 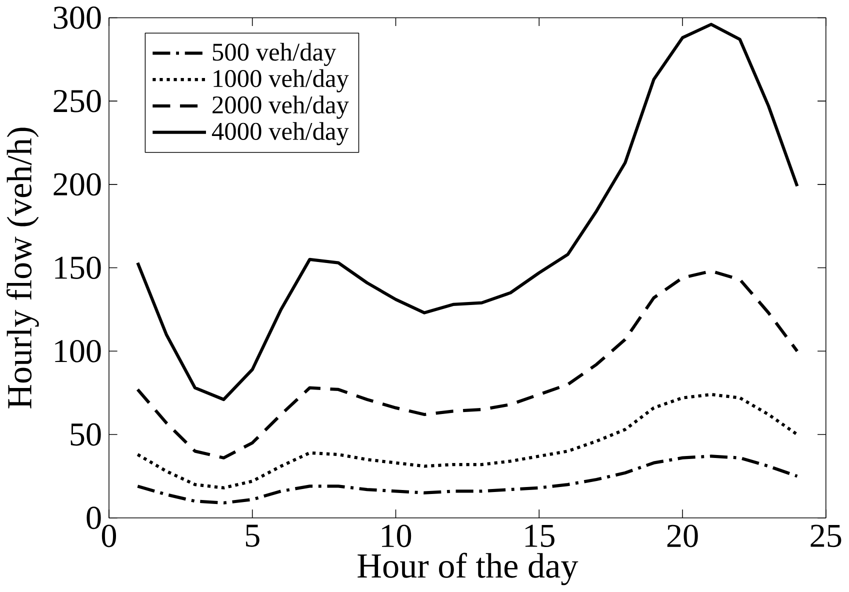 What do you see at coordinates (539, 536) in the screenshot?
I see `x-tick-label: 15` at bounding box center [539, 536].